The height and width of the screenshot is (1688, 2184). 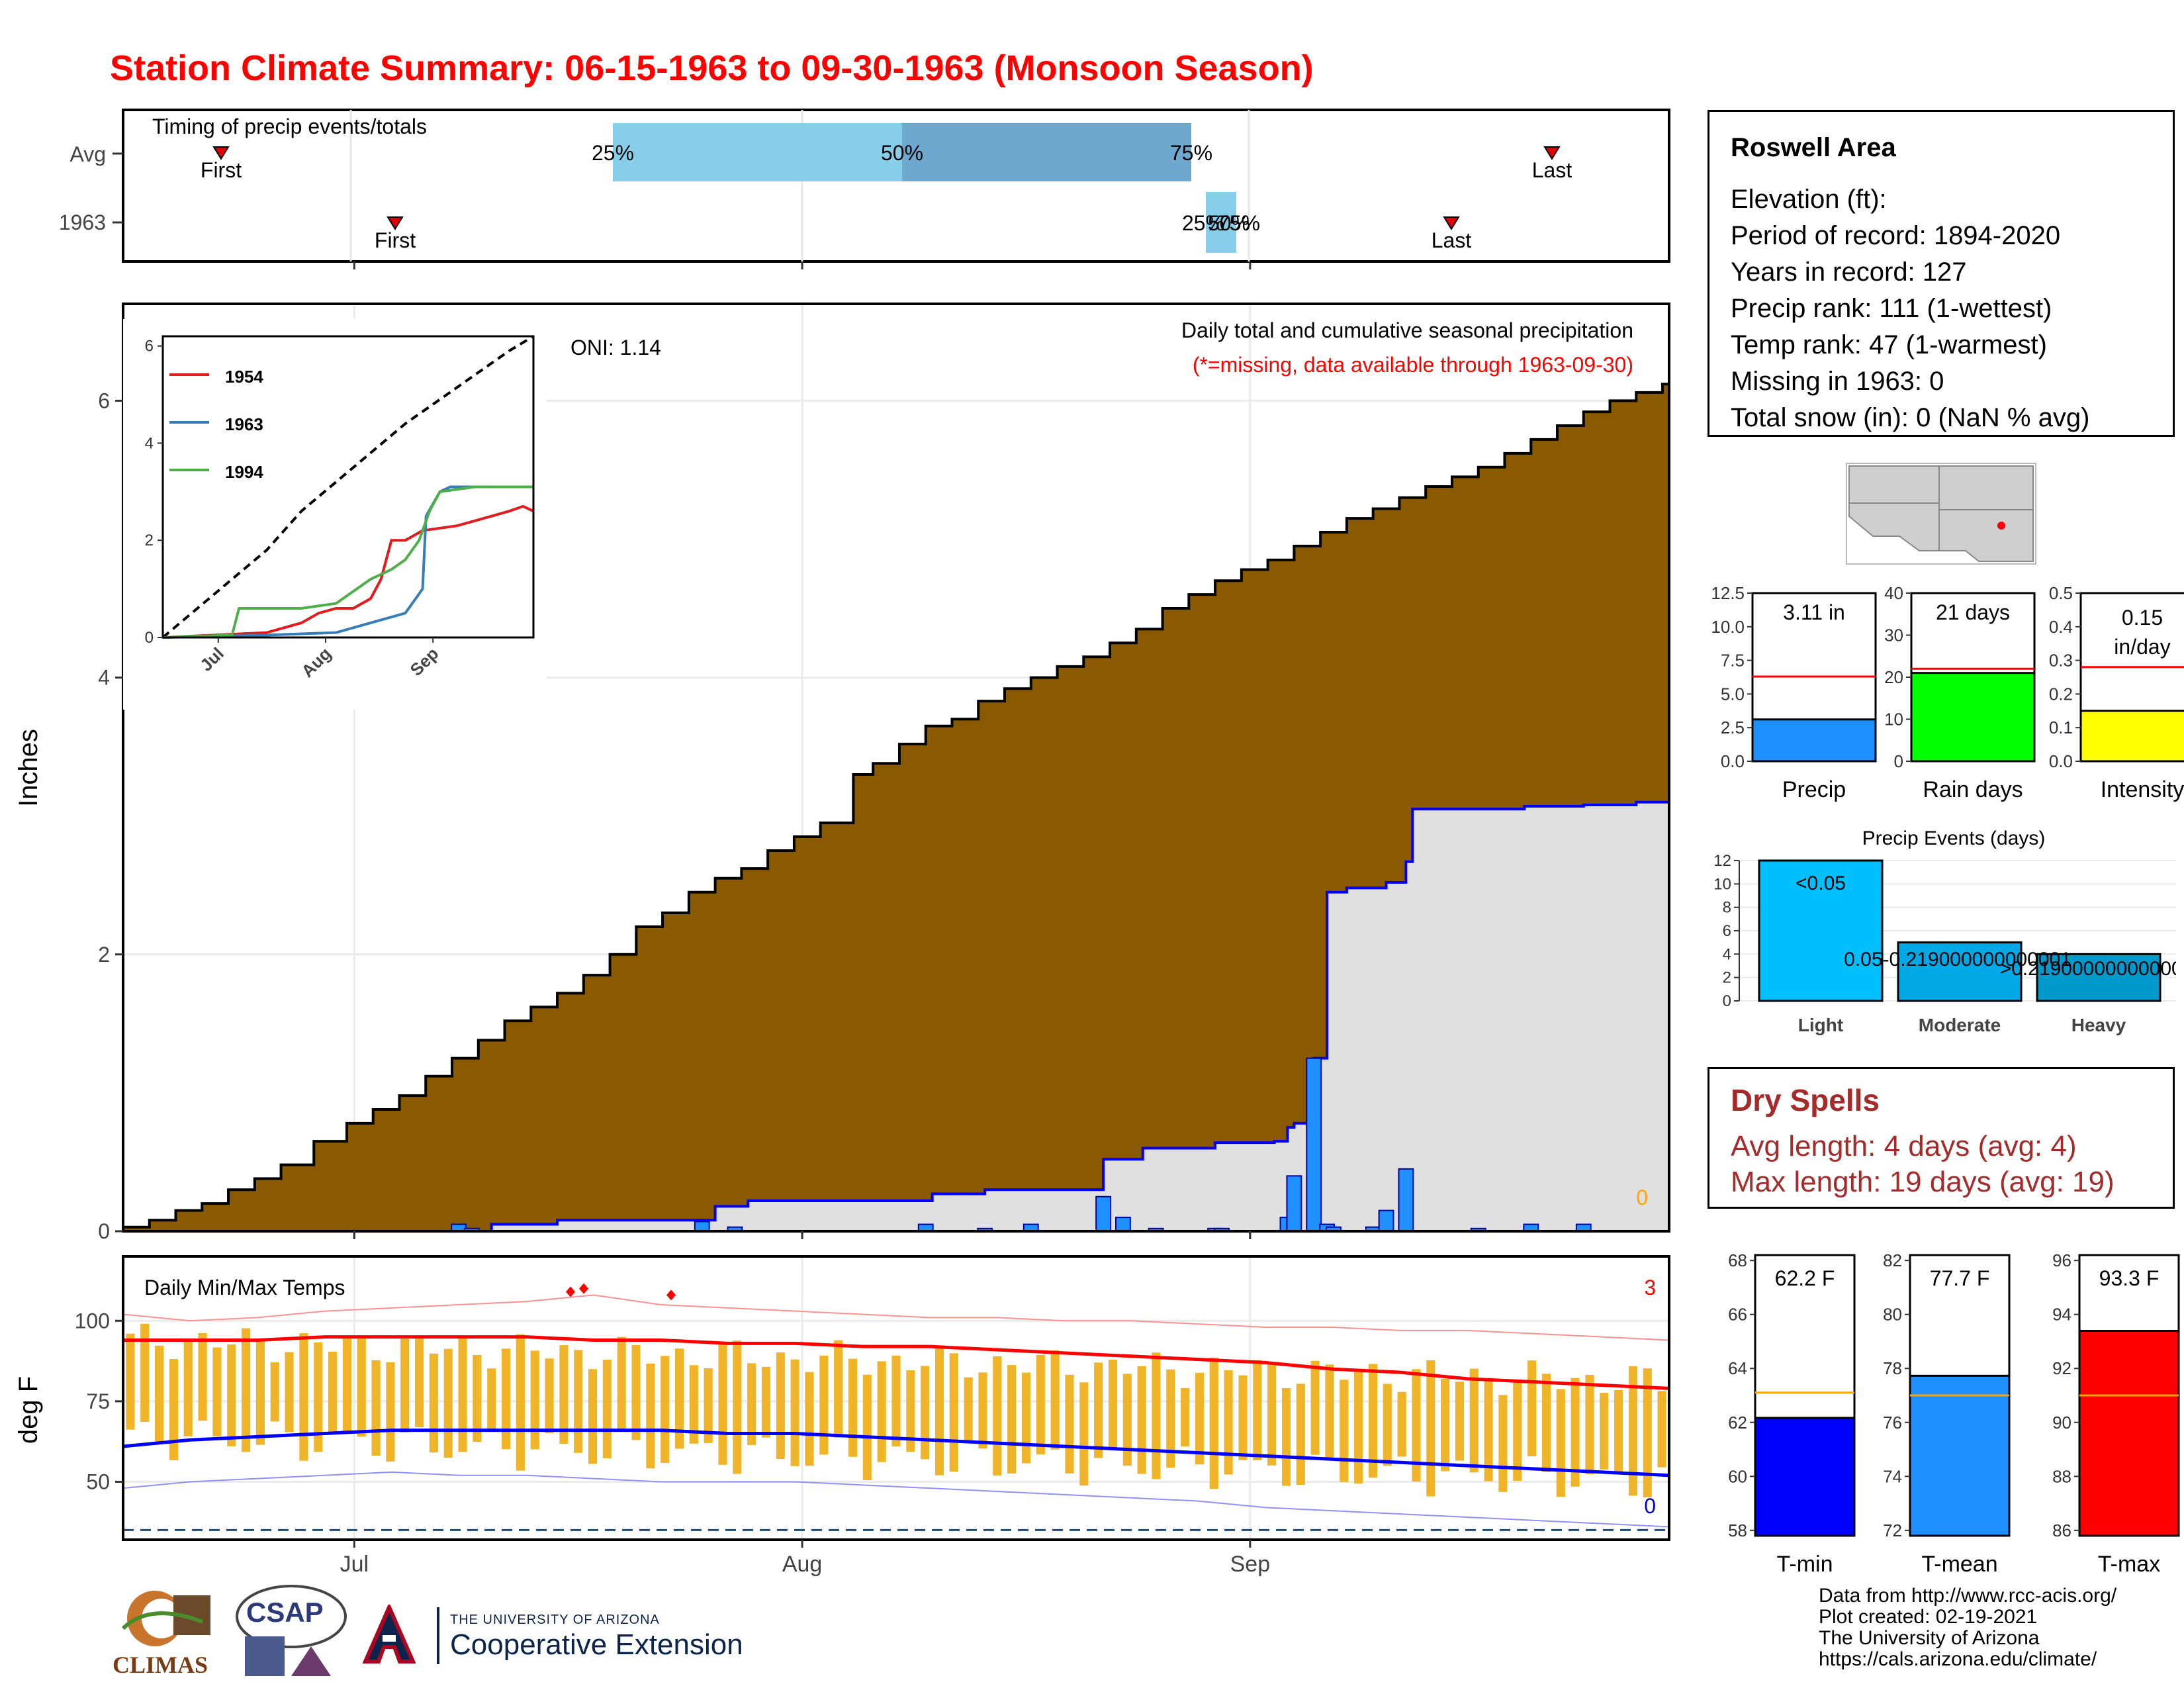 What do you see at coordinates (1733, 761) in the screenshot?
I see `precip-tick-label: 0.0` at bounding box center [1733, 761].